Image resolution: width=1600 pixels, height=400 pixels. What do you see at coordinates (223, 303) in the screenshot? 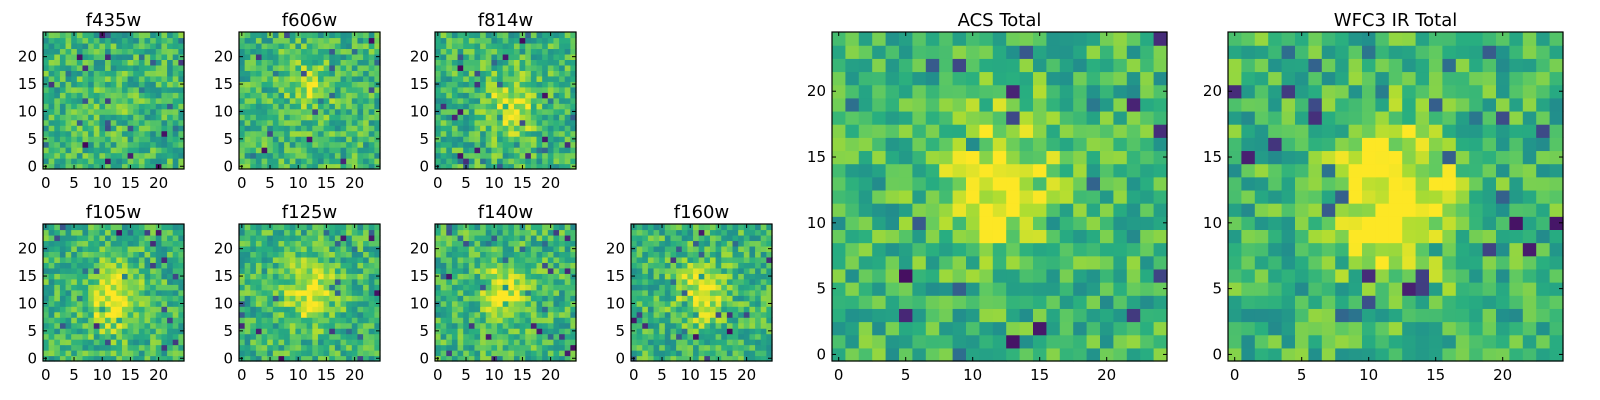
I see `y-tick-label: 10` at bounding box center [223, 303].